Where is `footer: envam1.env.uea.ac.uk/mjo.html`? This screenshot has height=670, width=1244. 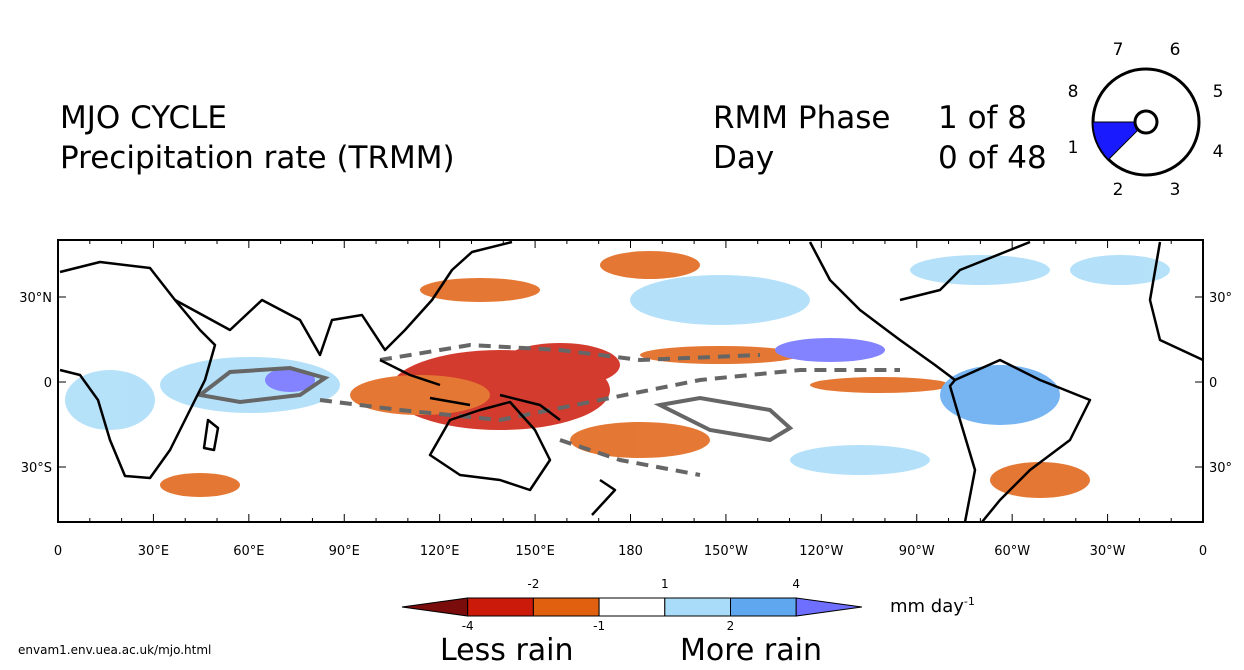
footer: envam1.env.uea.ac.uk/mjo.html is located at coordinates (114, 650).